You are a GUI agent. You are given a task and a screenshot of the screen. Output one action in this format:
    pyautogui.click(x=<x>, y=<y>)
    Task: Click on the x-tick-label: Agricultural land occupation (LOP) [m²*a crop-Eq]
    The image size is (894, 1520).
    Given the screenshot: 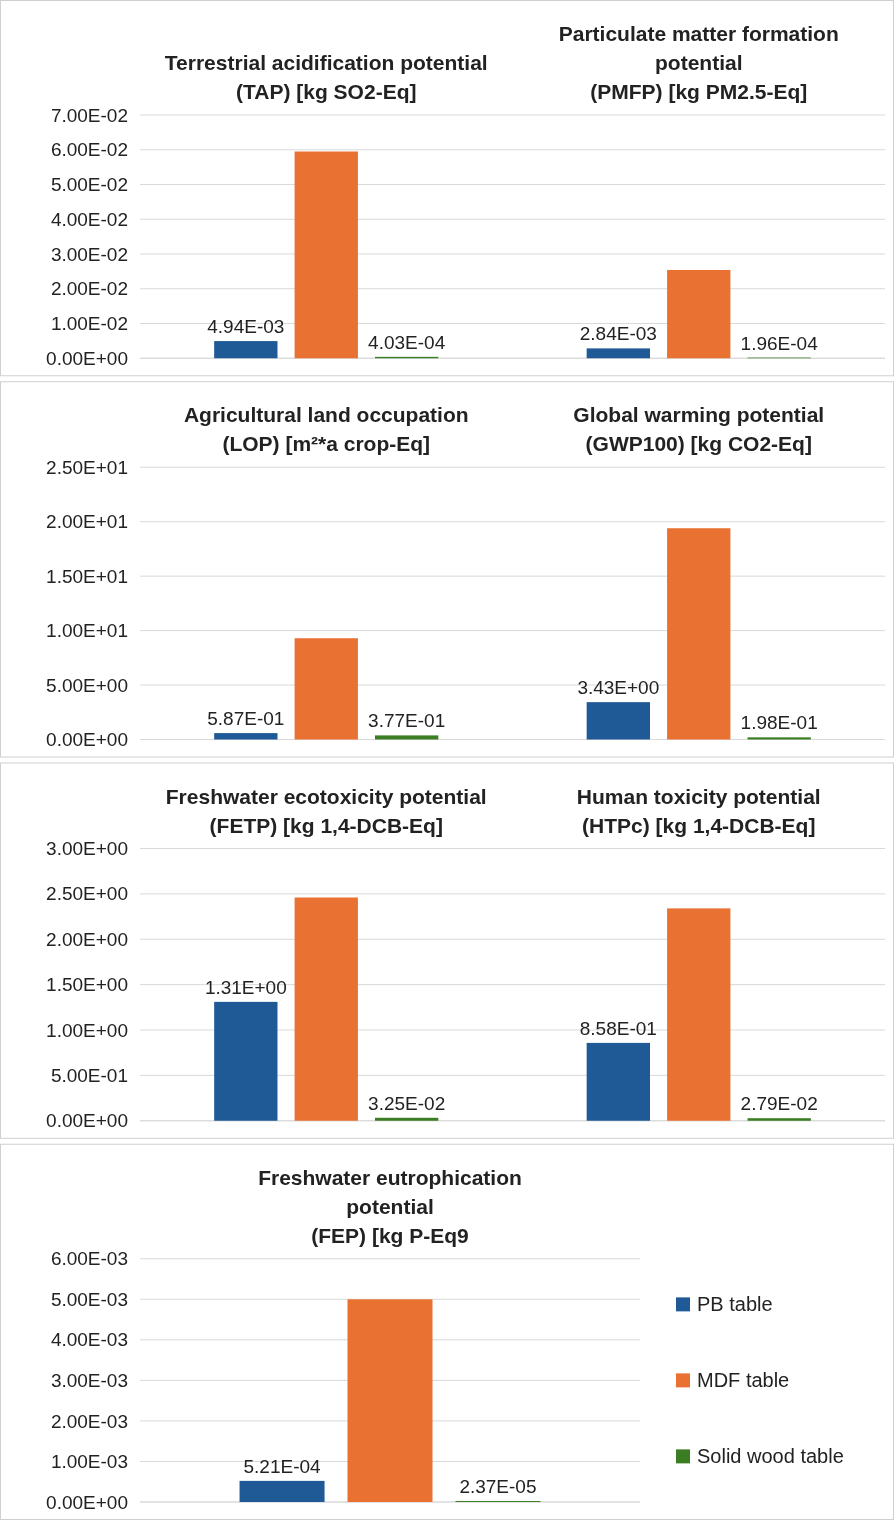 What is the action you would take?
    pyautogui.click(x=326, y=429)
    